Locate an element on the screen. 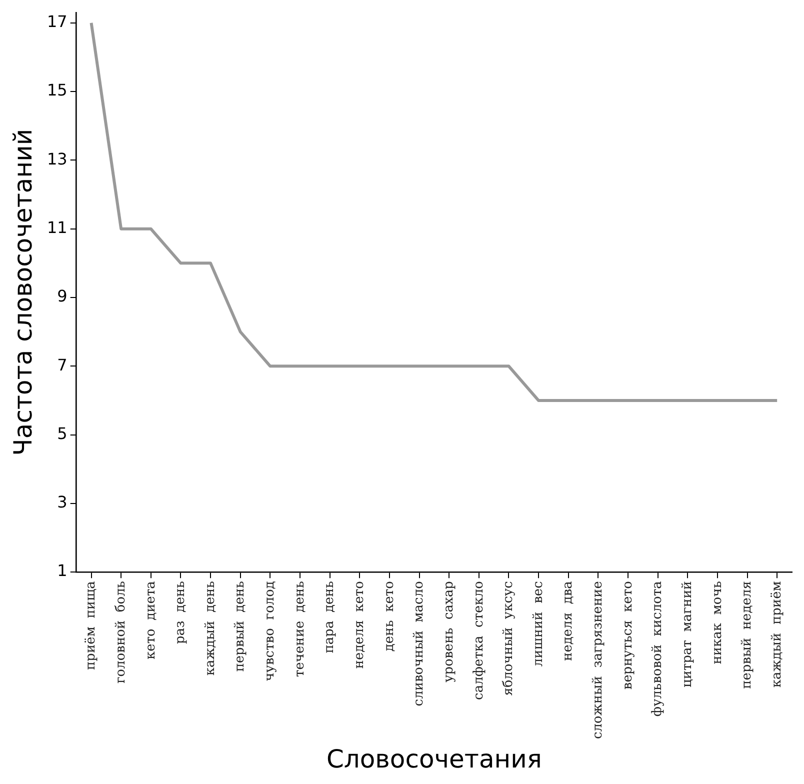 Image resolution: width=804 pixels, height=784 pixels. x-tick-label: неделя кето is located at coordinates (360, 624).